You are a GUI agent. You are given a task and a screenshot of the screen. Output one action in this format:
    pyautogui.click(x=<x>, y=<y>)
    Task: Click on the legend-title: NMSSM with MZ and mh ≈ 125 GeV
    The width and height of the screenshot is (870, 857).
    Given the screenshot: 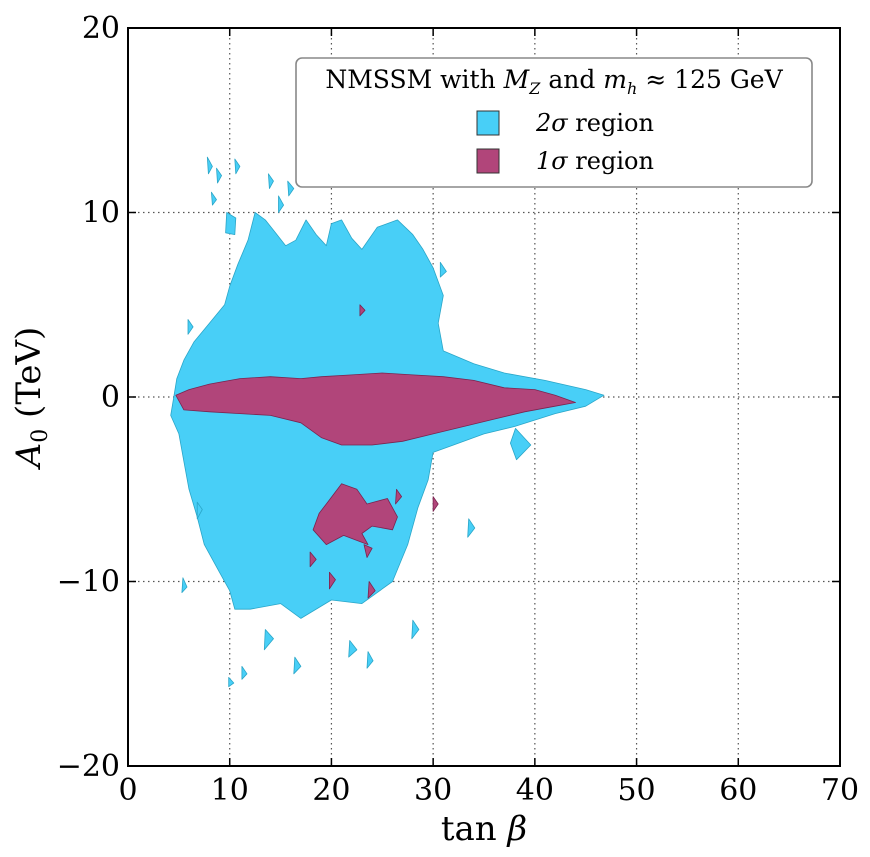 What is the action you would take?
    pyautogui.click(x=554, y=81)
    